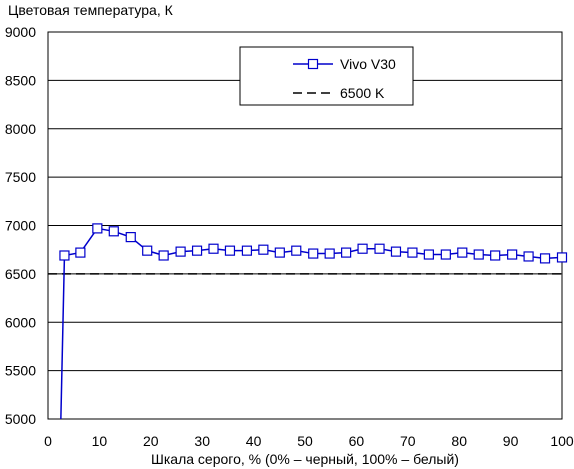  Describe the element at coordinates (20, 80) in the screenshot. I see `y-tick-label: 8500` at that location.